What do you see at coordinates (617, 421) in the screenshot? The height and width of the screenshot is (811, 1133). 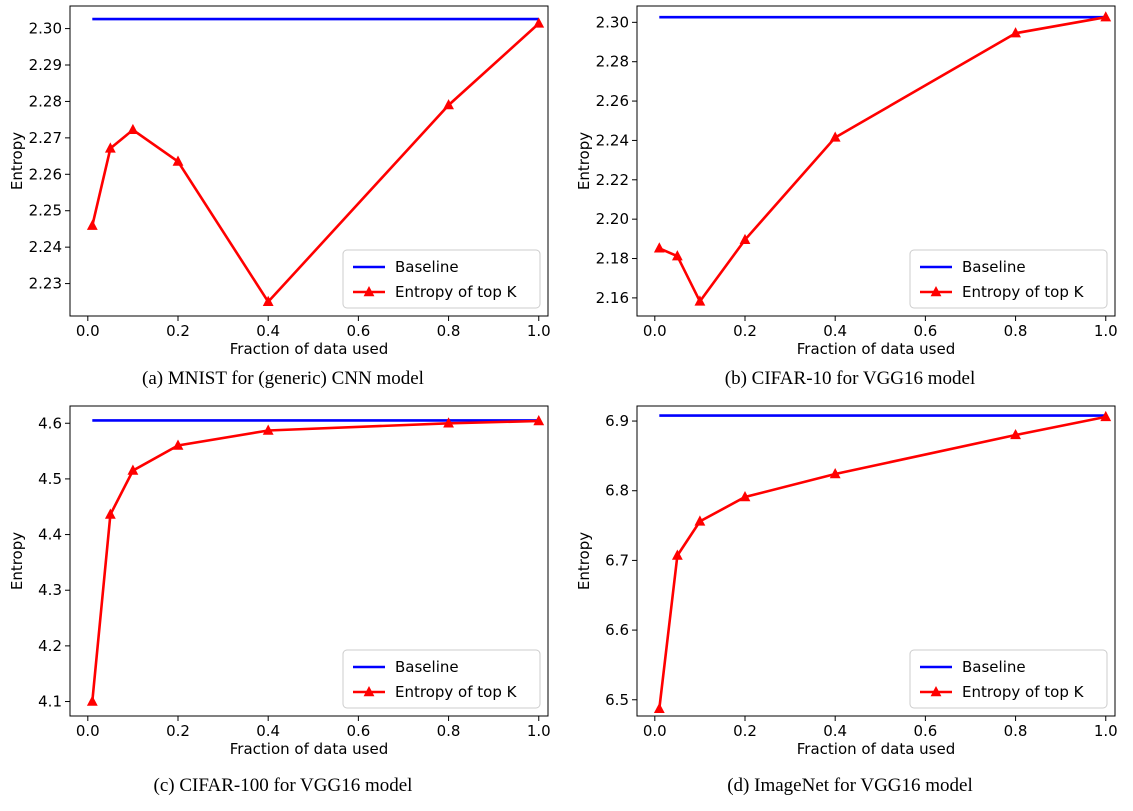 I see `y-tick-label: 6.9` at bounding box center [617, 421].